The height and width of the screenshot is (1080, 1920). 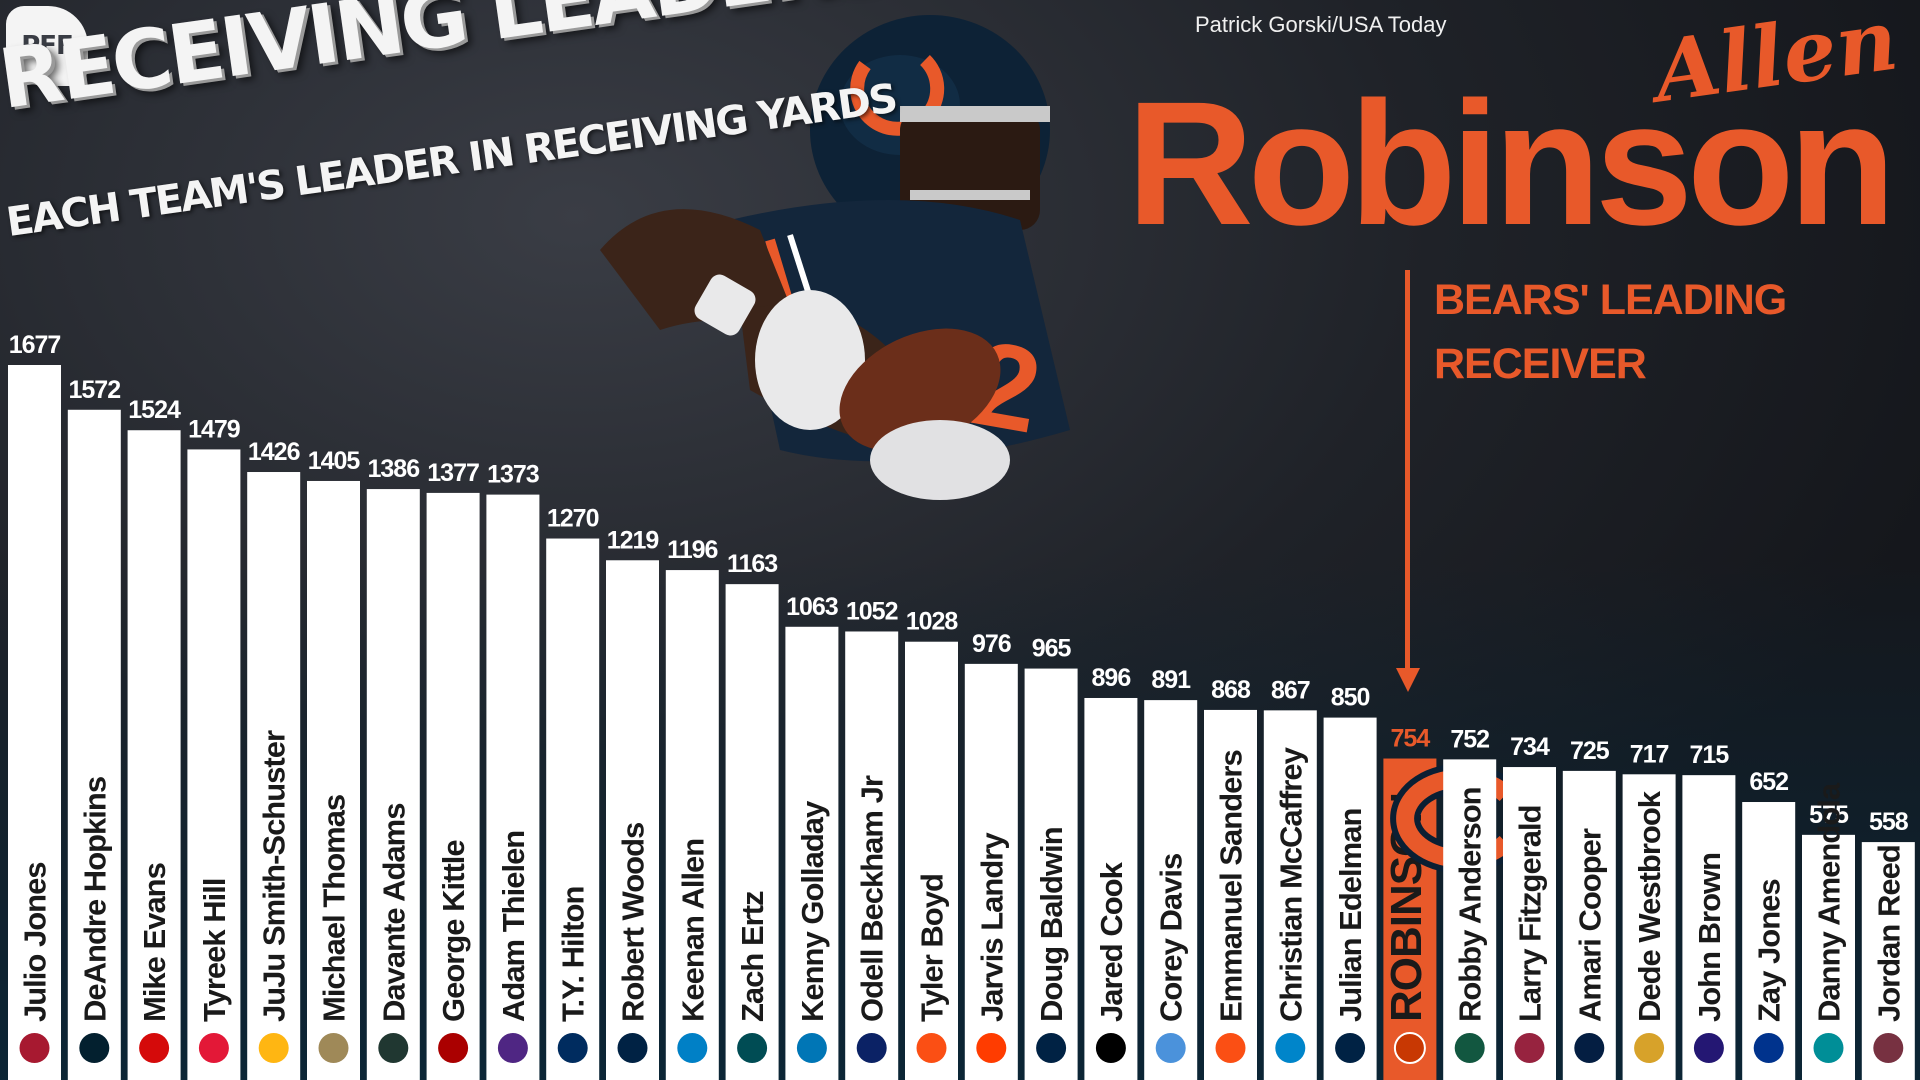 I want to click on callout-caption-line2: RECEIVER, so click(x=1540, y=364).